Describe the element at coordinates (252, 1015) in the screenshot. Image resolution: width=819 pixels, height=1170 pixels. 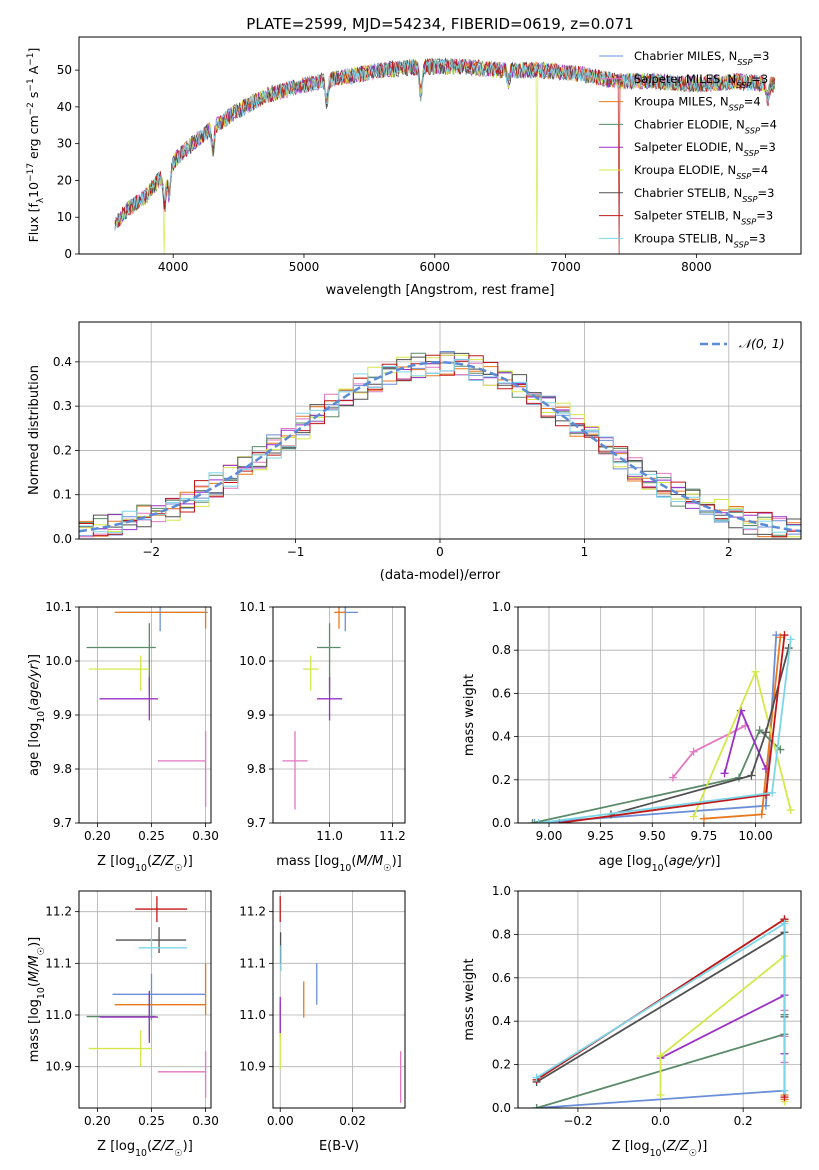
I see `y-tick-label: 11.0` at that location.